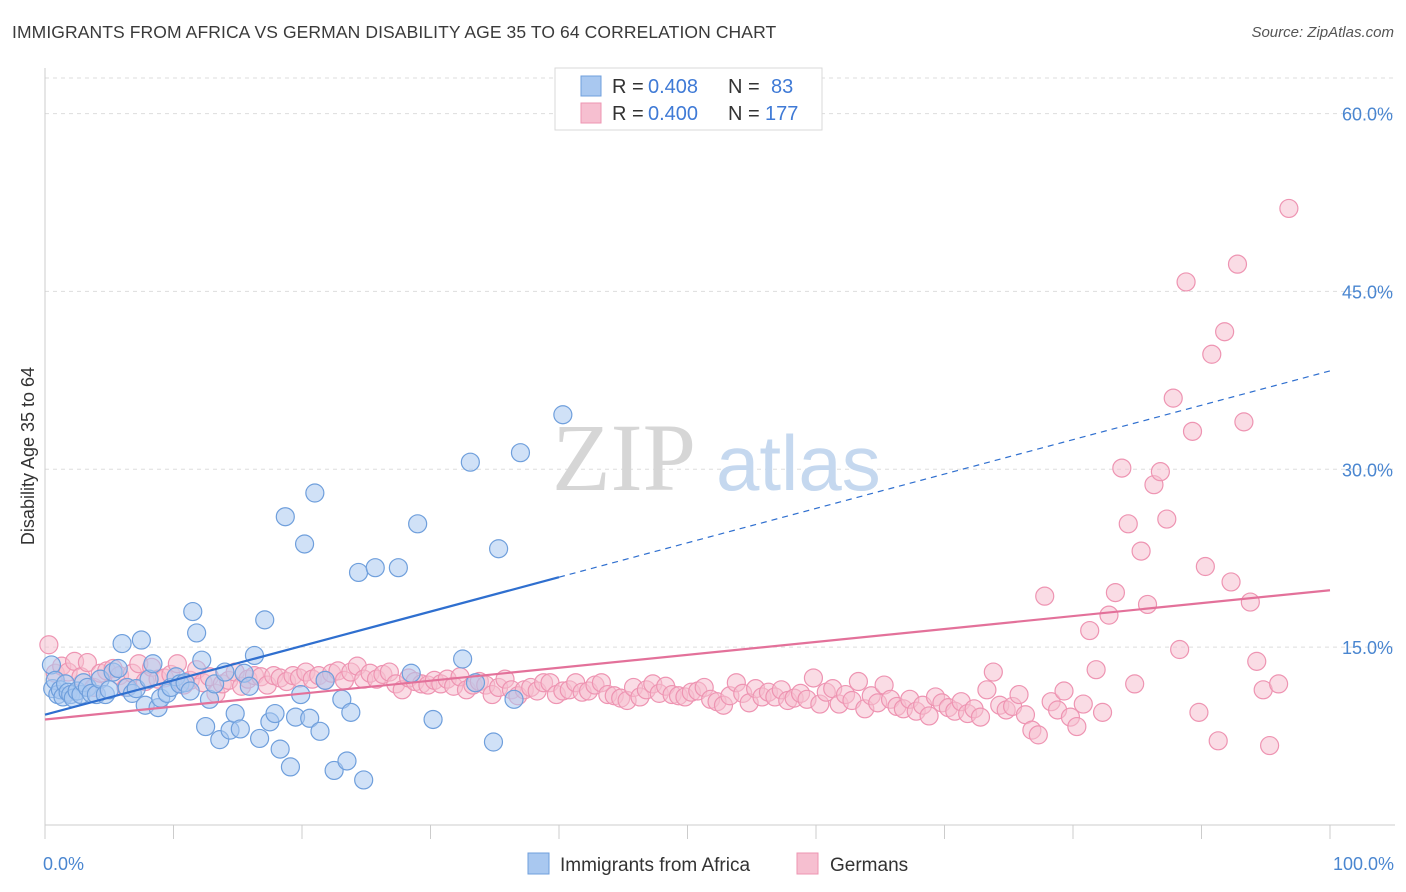 This screenshot has height=892, width=1406. What do you see at coordinates (302, 646) in the screenshot?
I see `africa-trend-line` at bounding box center [302, 646].